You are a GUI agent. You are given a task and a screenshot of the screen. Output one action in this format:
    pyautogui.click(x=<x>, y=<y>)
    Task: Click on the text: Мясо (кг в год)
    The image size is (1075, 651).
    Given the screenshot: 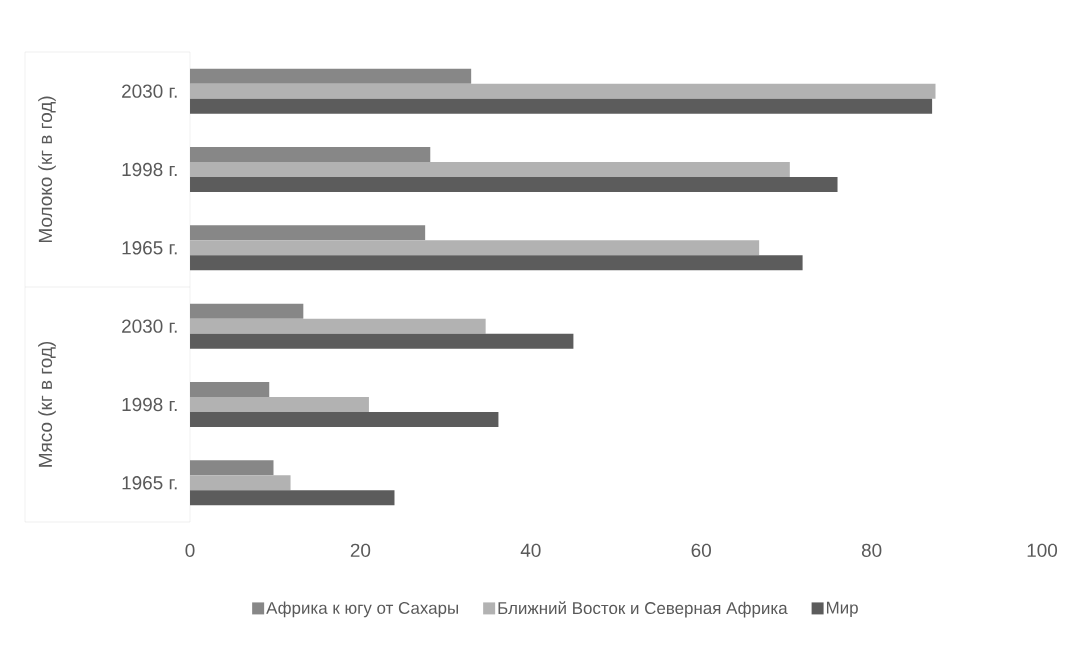 What is the action you would take?
    pyautogui.click(x=47, y=404)
    